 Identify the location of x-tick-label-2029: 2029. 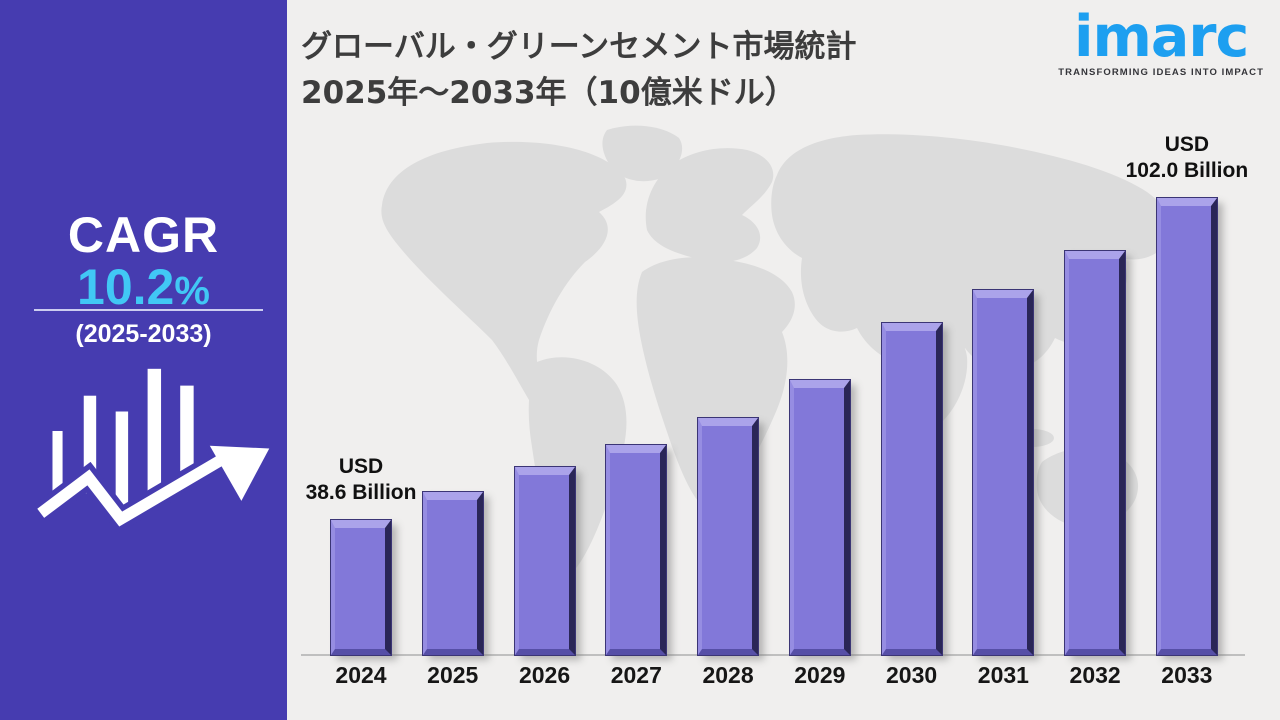
(820, 675).